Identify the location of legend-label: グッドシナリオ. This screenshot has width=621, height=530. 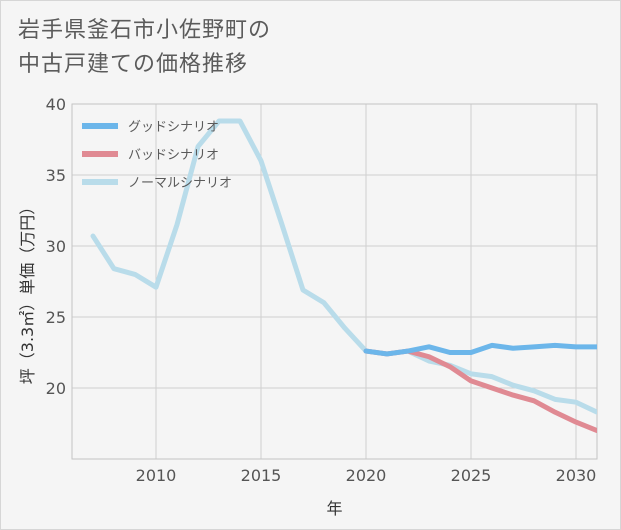
(173, 127).